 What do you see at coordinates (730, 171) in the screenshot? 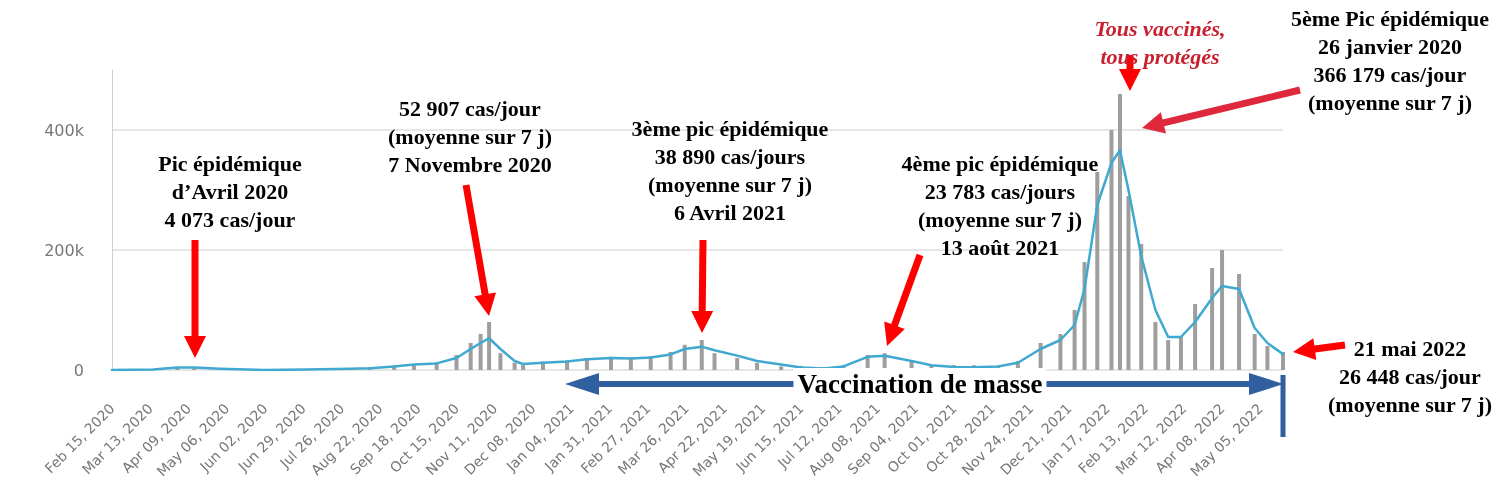
I see `annotation: 3ème pic épidémique 38 890 cas/jours (moyenne sur 7 j) 6 Avril 2021` at bounding box center [730, 171].